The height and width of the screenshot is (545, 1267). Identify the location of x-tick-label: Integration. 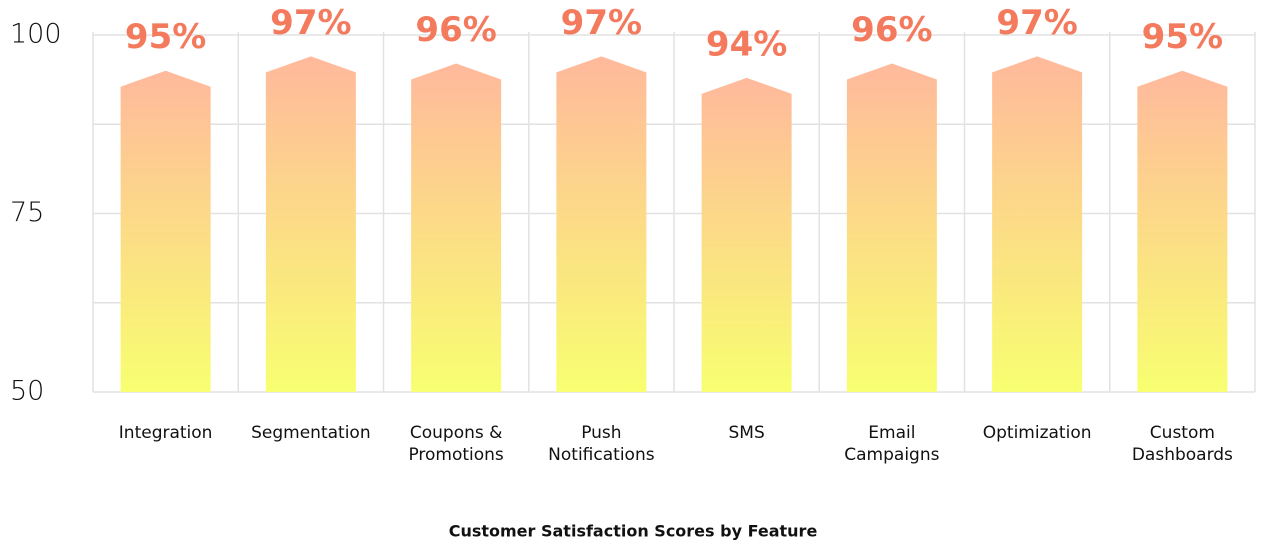
(166, 433).